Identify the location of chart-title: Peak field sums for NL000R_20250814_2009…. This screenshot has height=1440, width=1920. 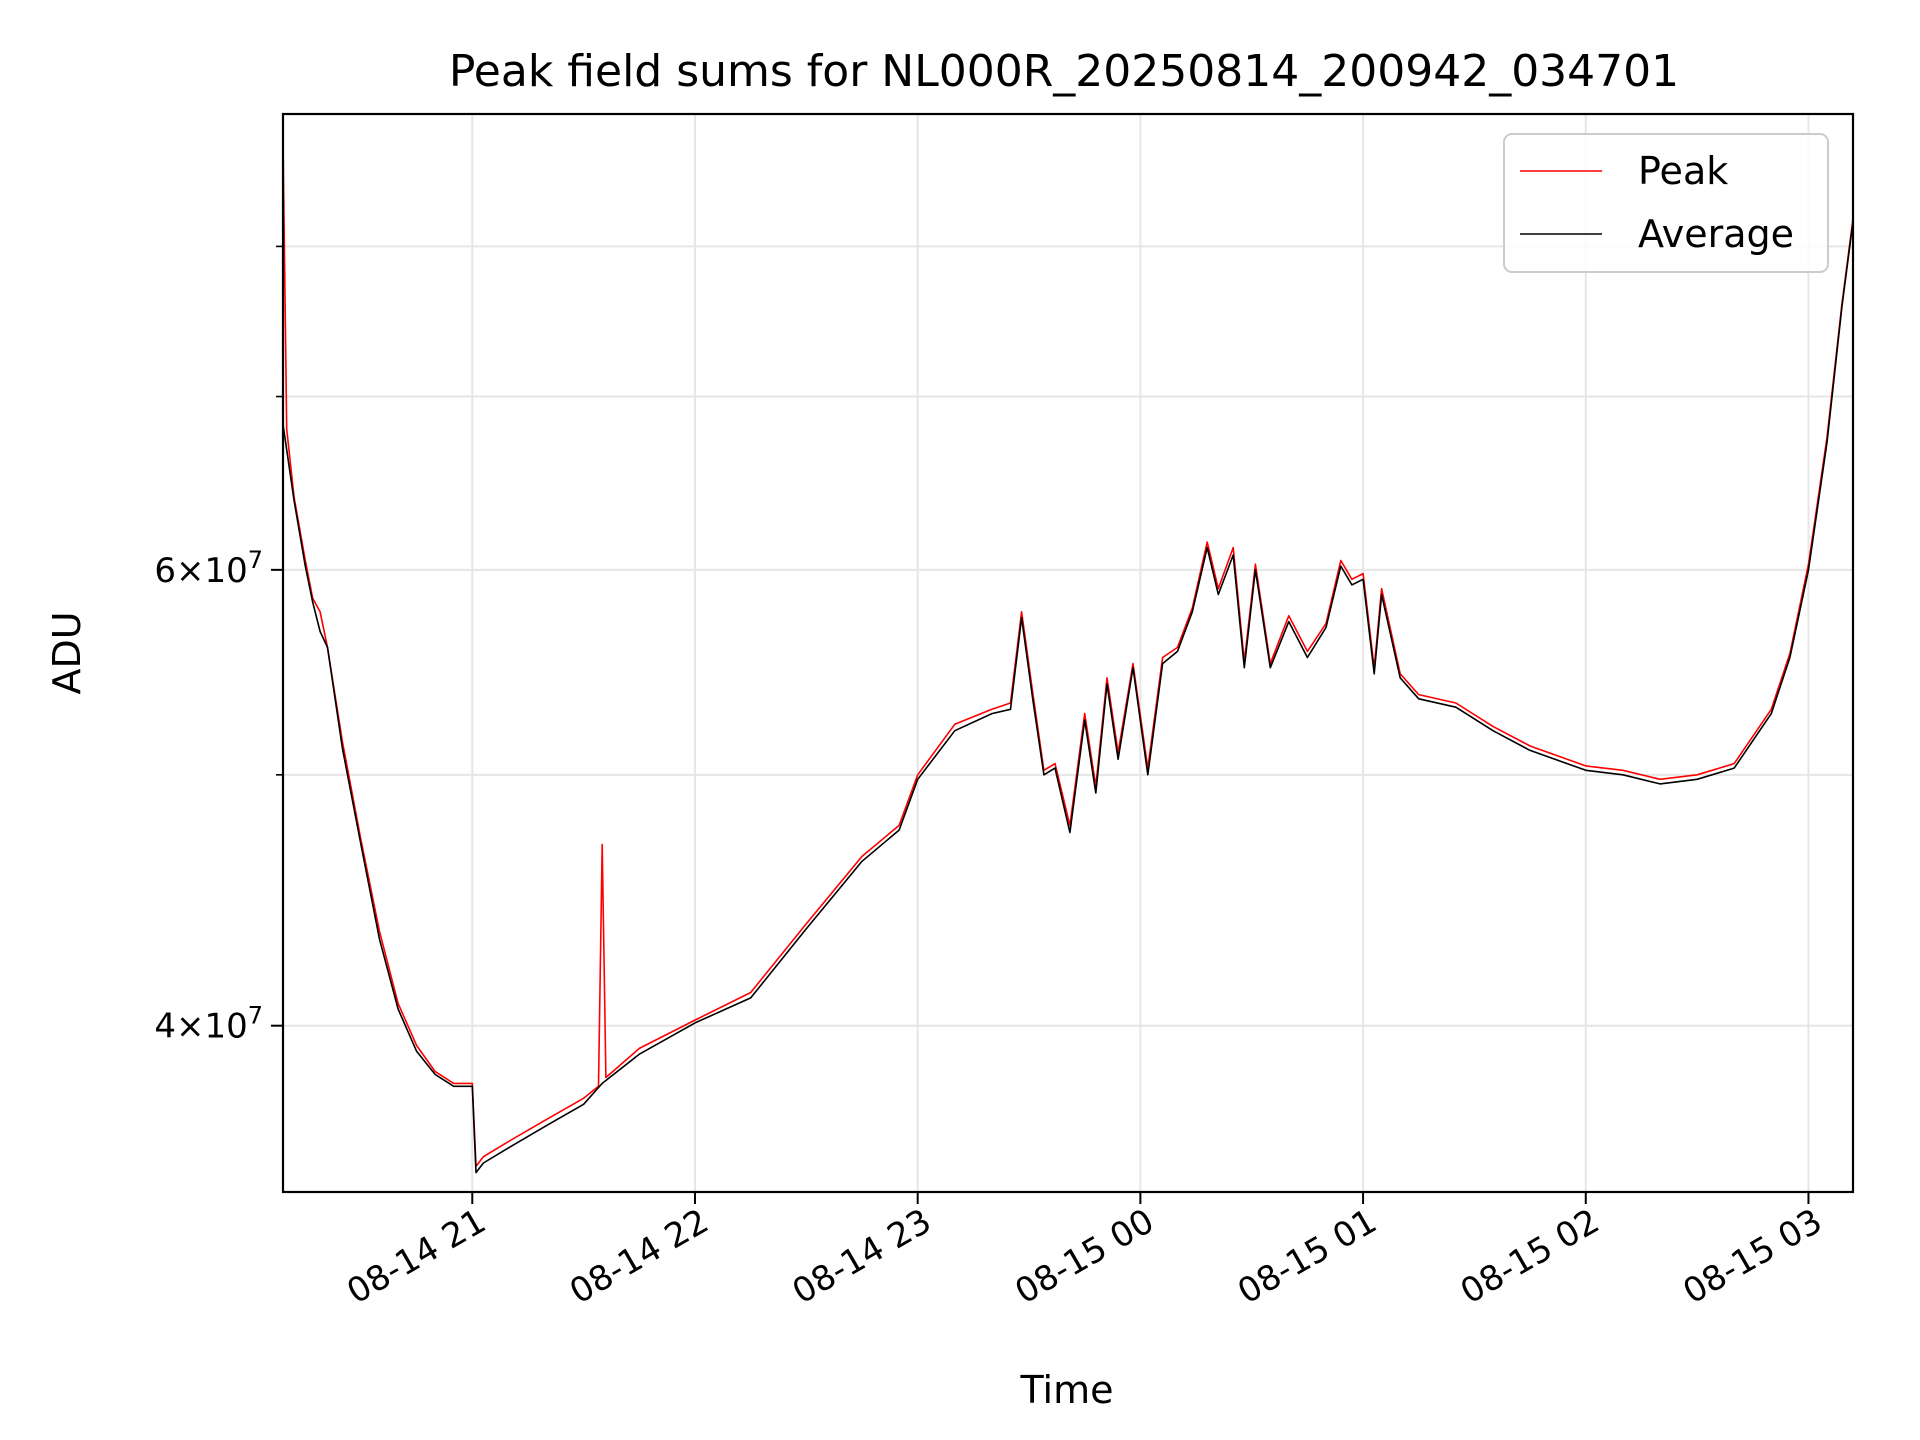
(1064, 71).